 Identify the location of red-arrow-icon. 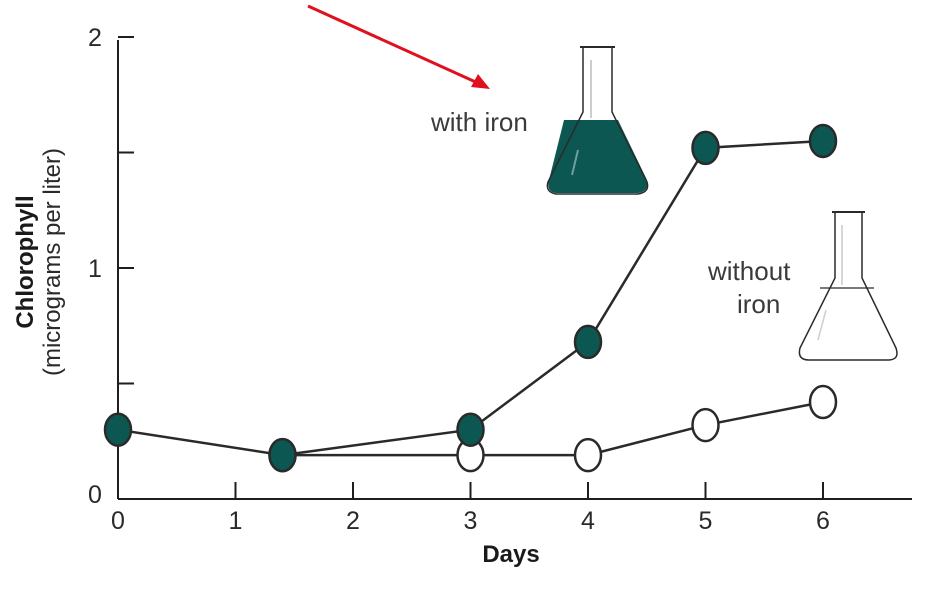
(398, 46).